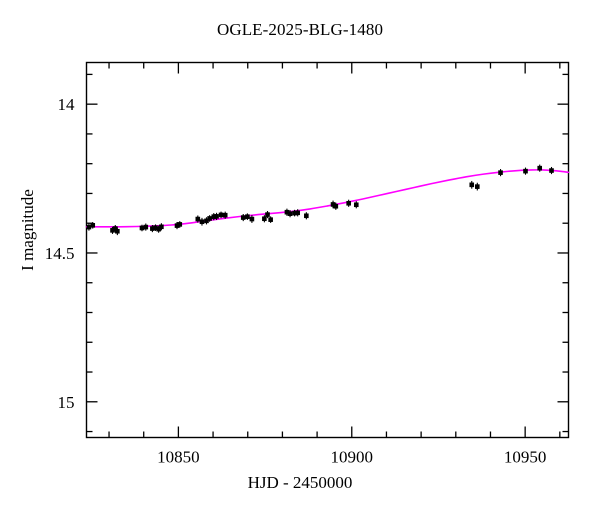 The width and height of the screenshot is (600, 512). What do you see at coordinates (67, 104) in the screenshot?
I see `svg-text: 14` at bounding box center [67, 104].